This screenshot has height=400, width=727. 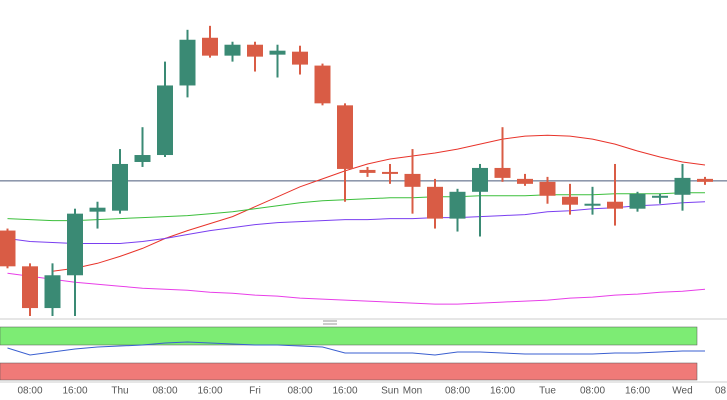 What do you see at coordinates (119, 391) in the screenshot?
I see `x-tick-label: Thu` at bounding box center [119, 391].